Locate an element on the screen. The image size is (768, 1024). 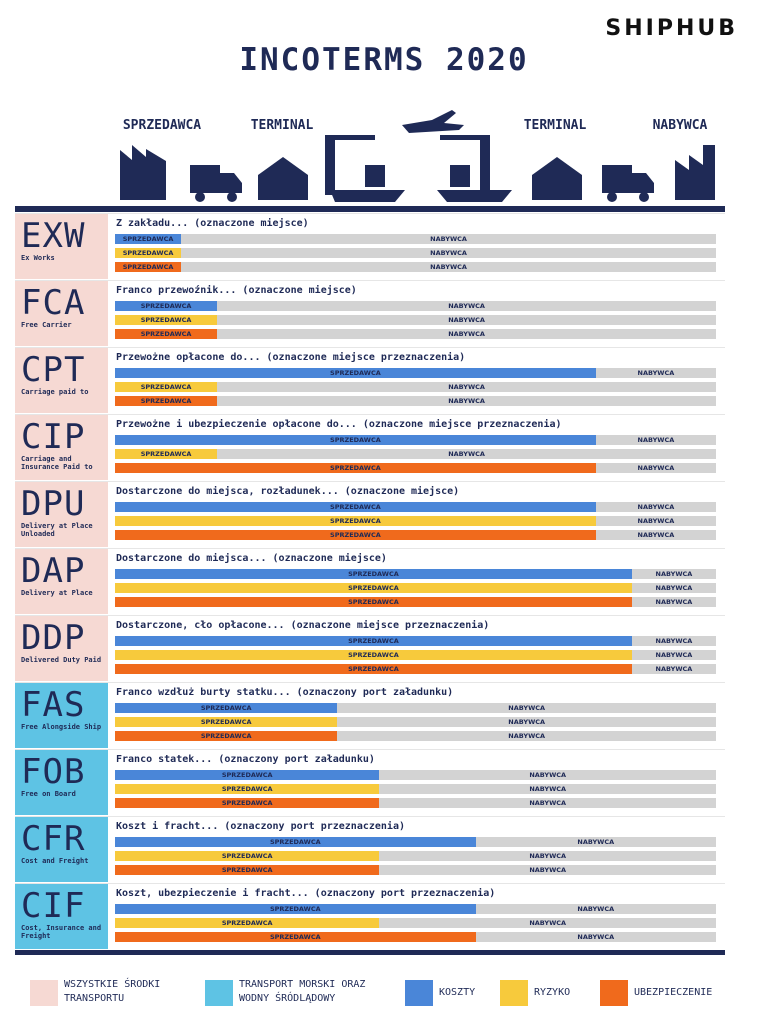
term-box: EXW Ex Works is located at coordinates (61, 246).